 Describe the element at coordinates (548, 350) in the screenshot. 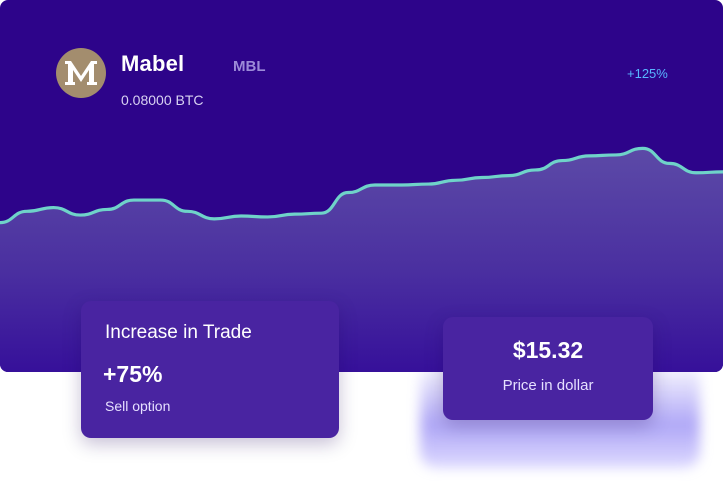

I see `price-value: $15.32` at that location.